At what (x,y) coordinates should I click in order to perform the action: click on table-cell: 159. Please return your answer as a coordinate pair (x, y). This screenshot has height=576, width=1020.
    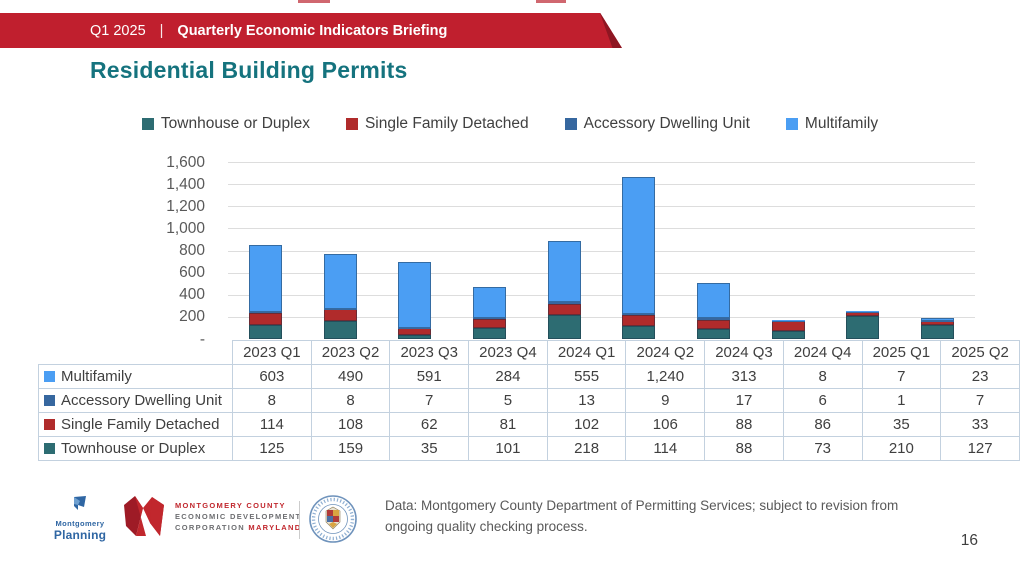
    Looking at the image, I should click on (350, 448).